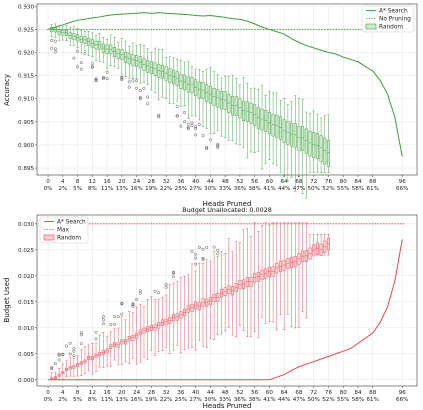 The image size is (423, 410). What do you see at coordinates (343, 189) in the screenshot?
I see `x-tick-percent-label: 55%` at bounding box center [343, 189].